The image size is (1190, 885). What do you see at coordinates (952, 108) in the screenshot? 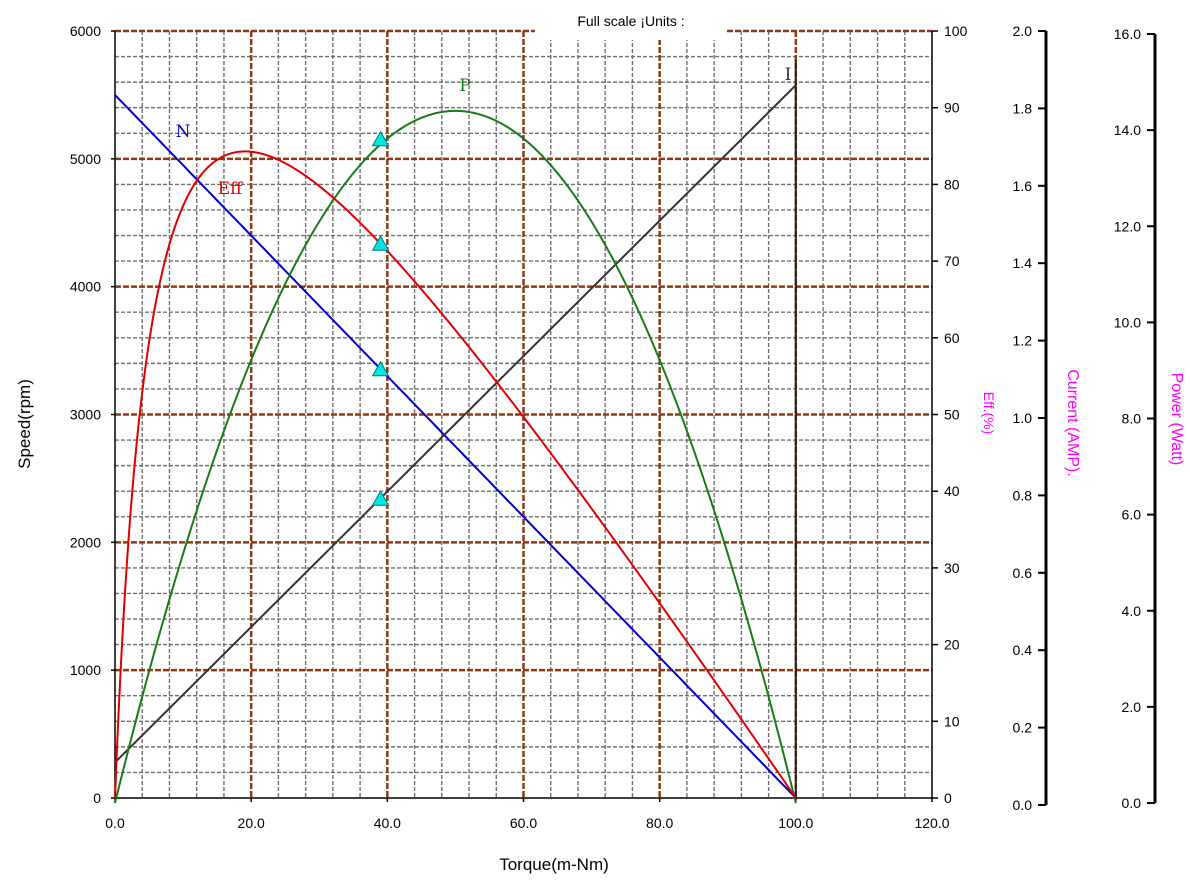
I see `eff-tick-label: 90` at bounding box center [952, 108].